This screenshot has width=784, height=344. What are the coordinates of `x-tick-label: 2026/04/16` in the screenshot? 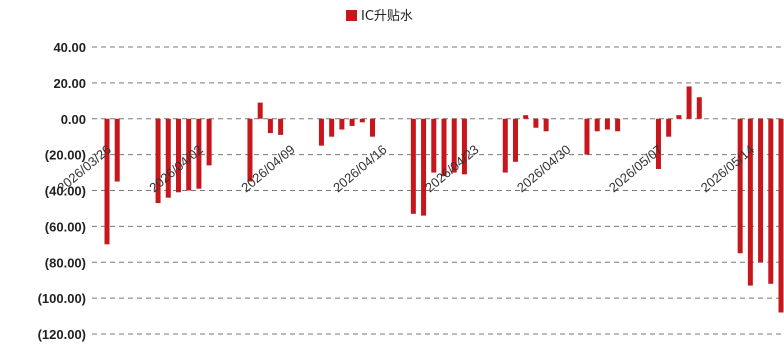 It's located at (359, 168).